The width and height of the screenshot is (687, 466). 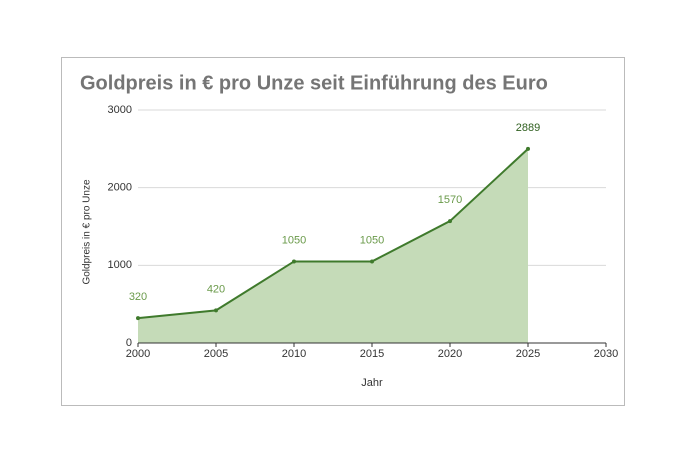 I want to click on annotation: 2889, so click(x=528, y=128).